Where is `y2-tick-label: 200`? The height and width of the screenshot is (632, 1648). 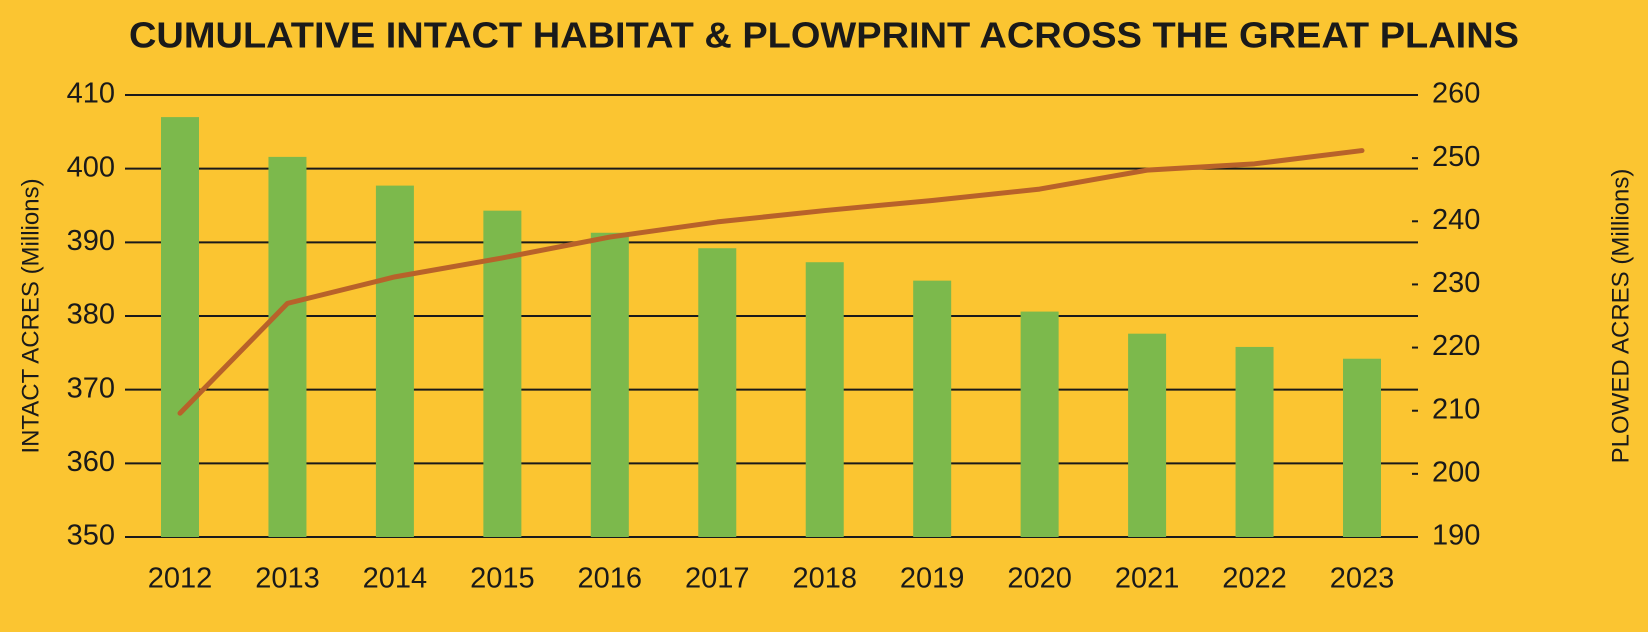
y2-tick-label: 200 is located at coordinates (1456, 473).